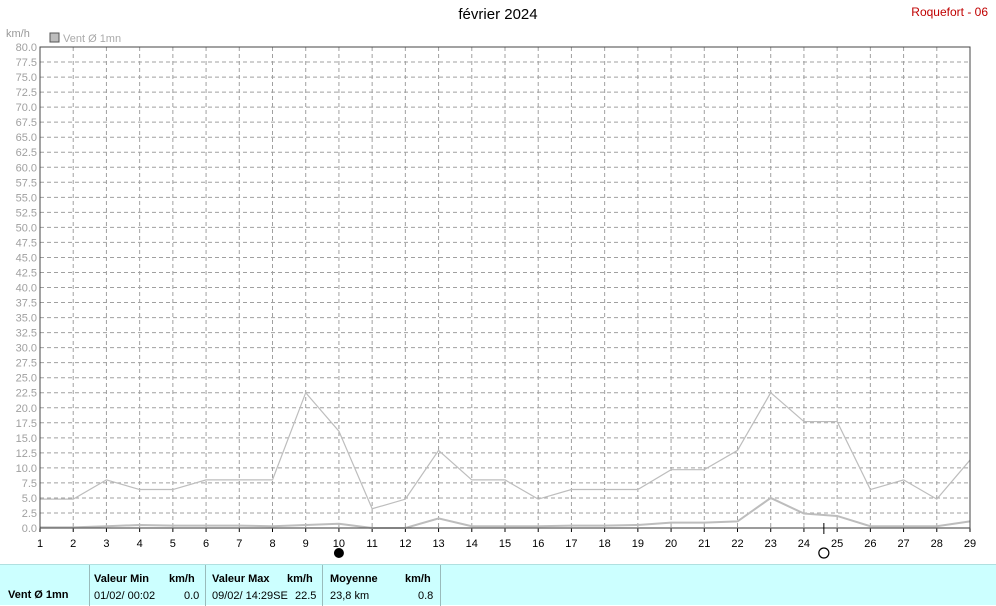 The image size is (996, 606). I want to click on y-tick-label: 27.5, so click(26, 364).